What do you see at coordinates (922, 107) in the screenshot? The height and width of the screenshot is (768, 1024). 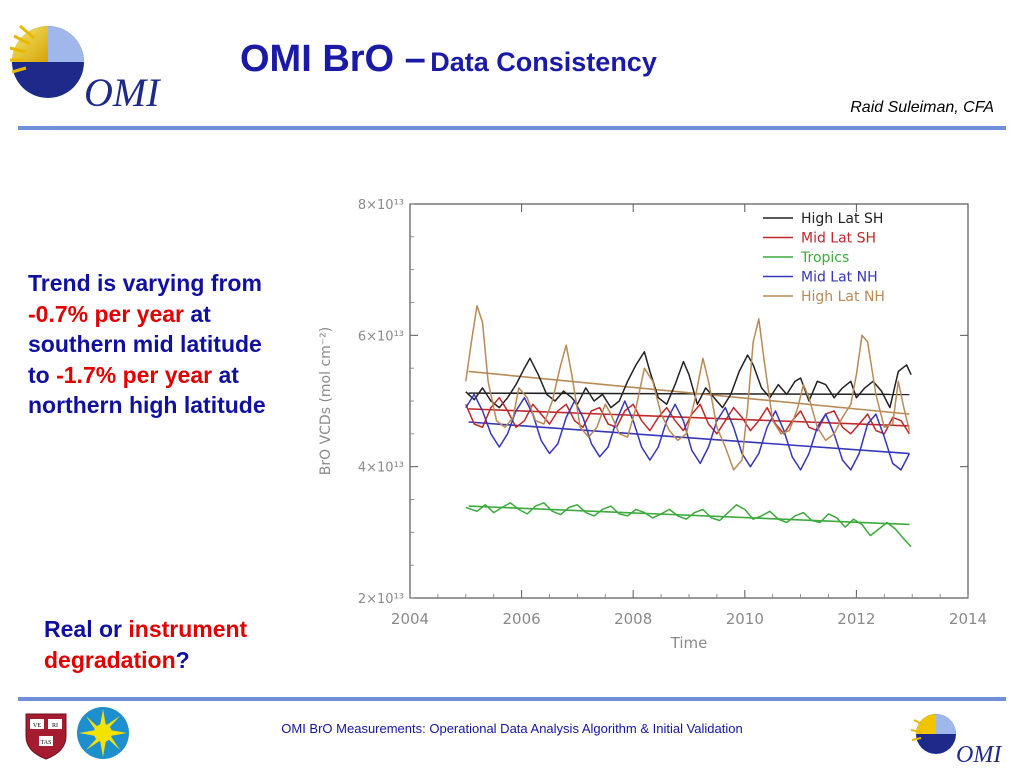 I see `author-credit: Raid Suleiman, CFA` at bounding box center [922, 107].